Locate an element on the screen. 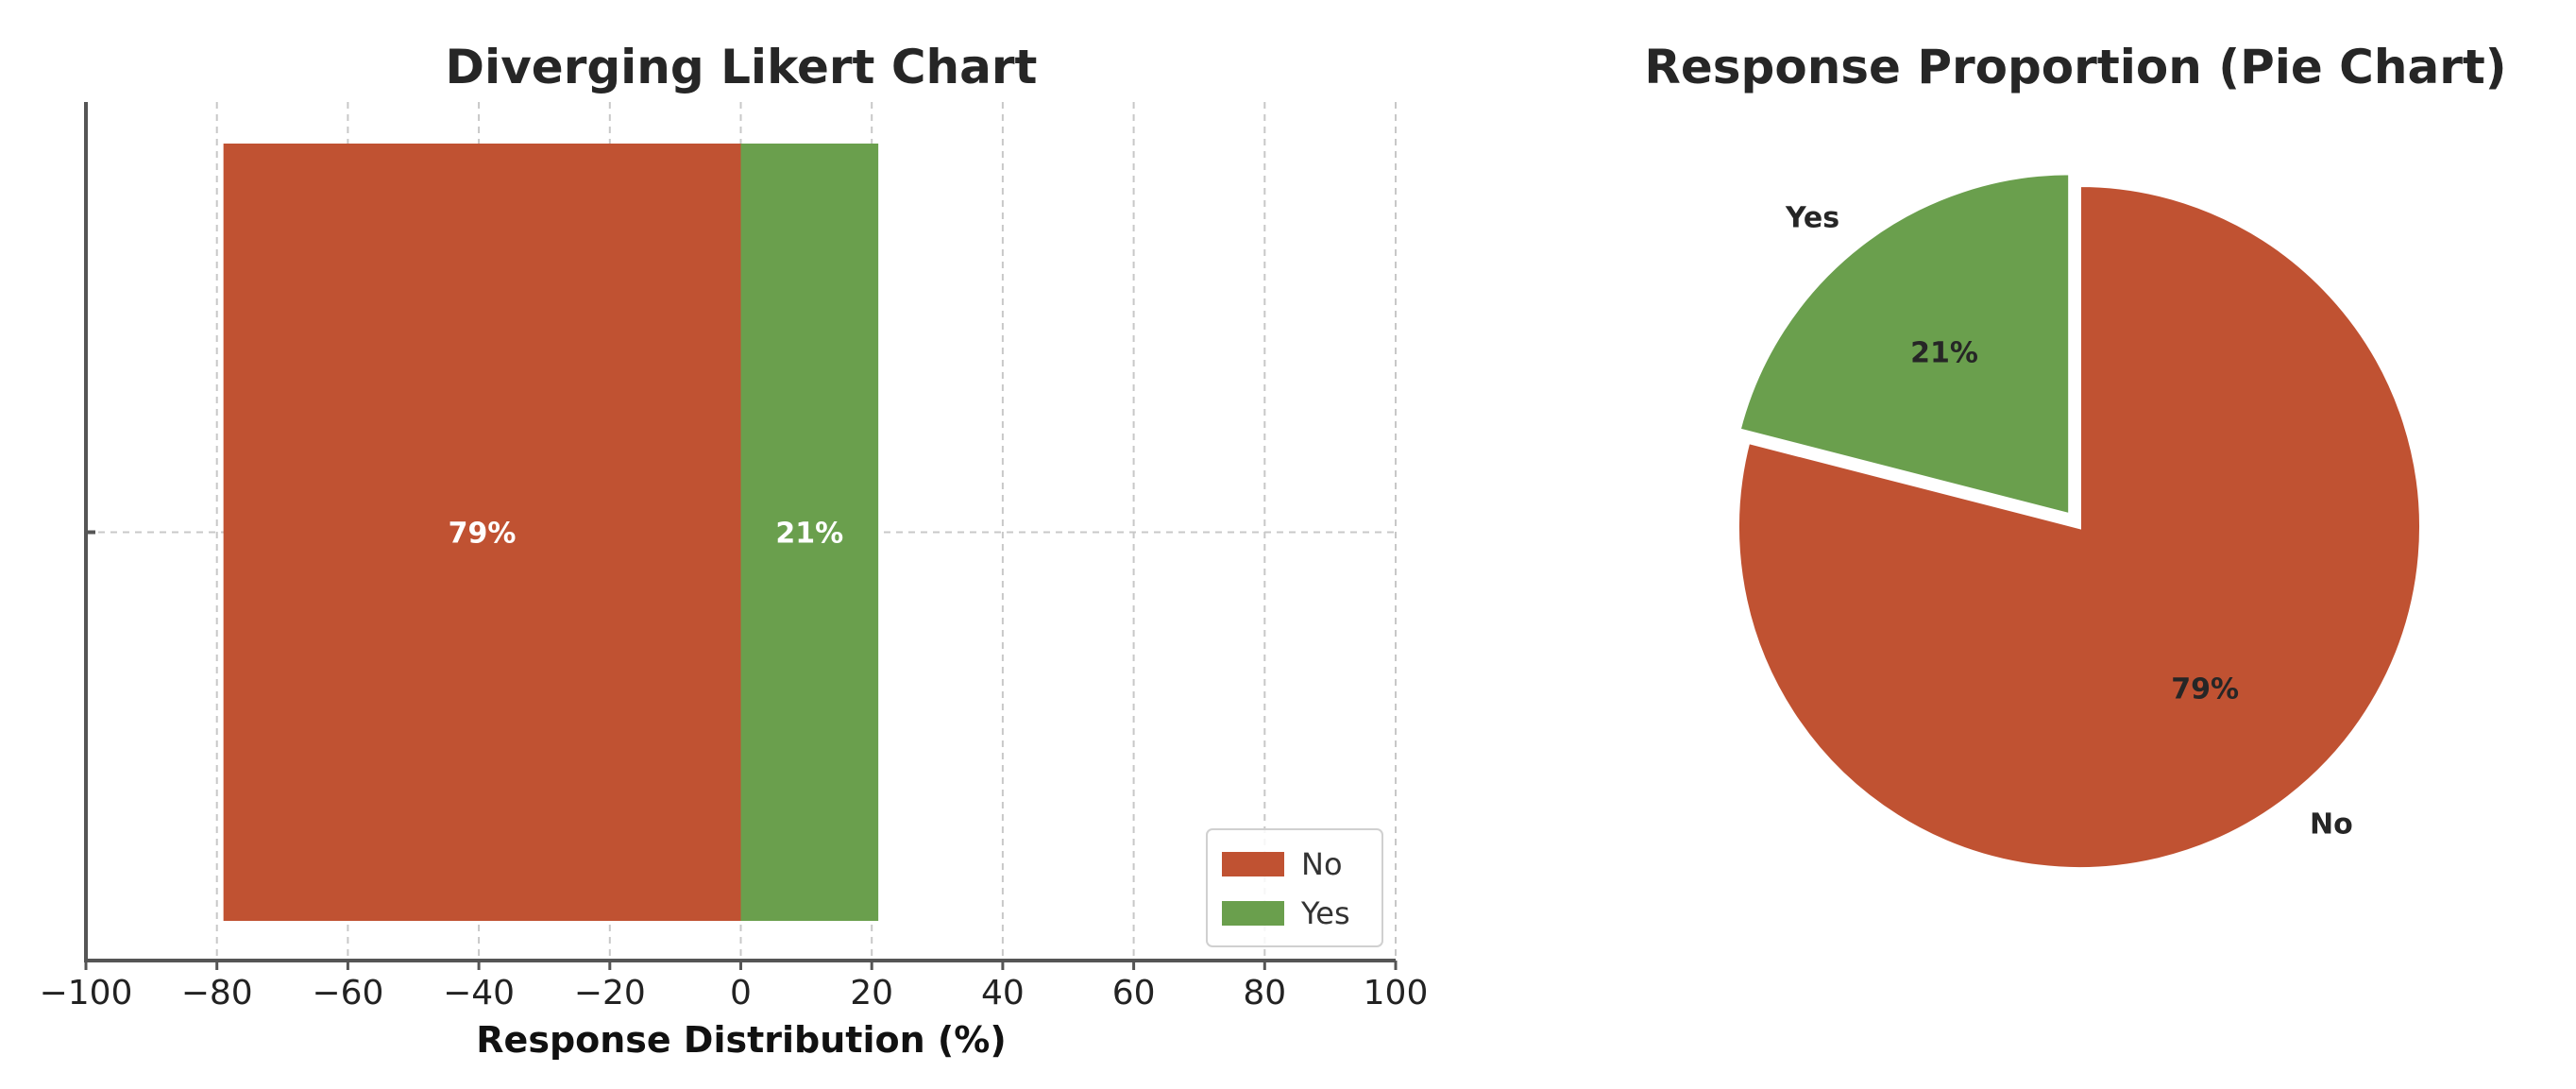 The width and height of the screenshot is (2576, 1089). likert-bar-yes is located at coordinates (809, 532).